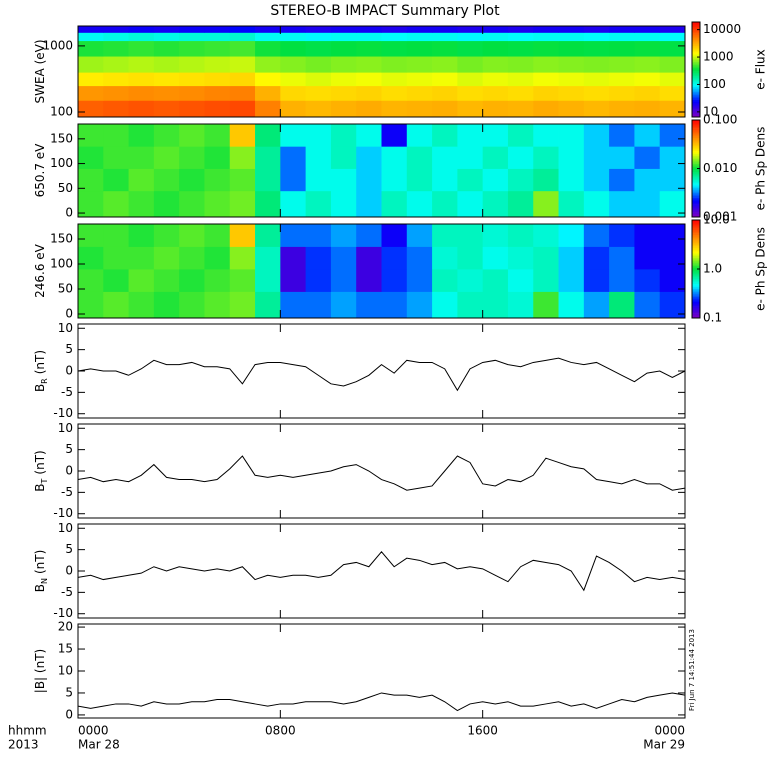 The width and height of the screenshot is (780, 780). What do you see at coordinates (69, 349) in the screenshot?
I see `y-tick-label: 5` at bounding box center [69, 349].